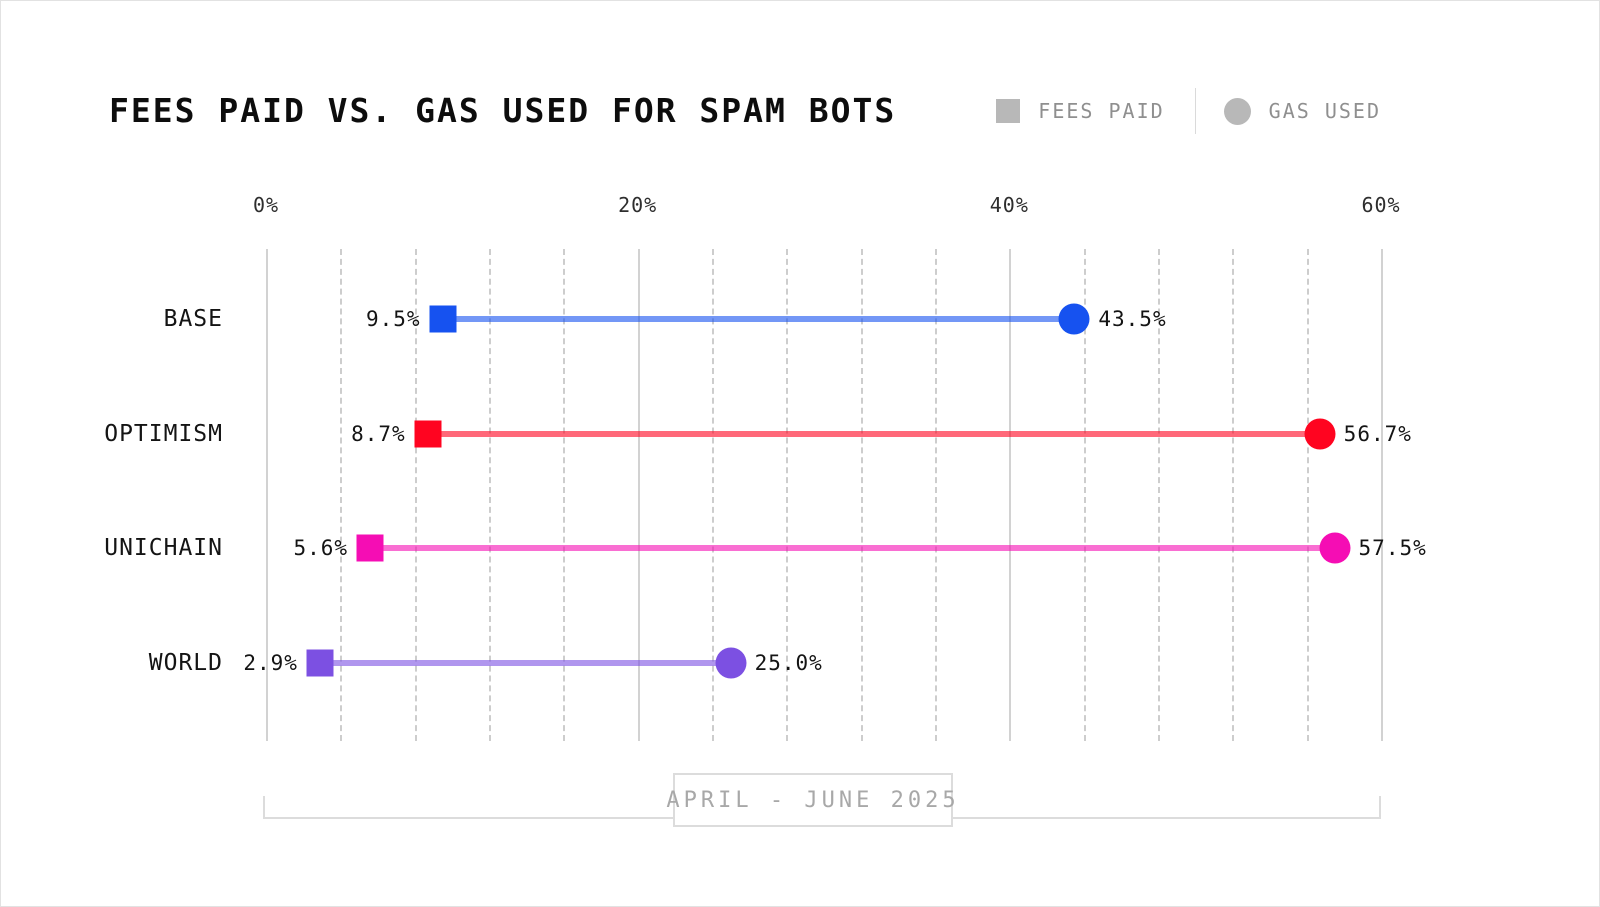 This screenshot has width=1600, height=907. I want to click on gas-used-value-label: 57.5%, so click(1392, 548).